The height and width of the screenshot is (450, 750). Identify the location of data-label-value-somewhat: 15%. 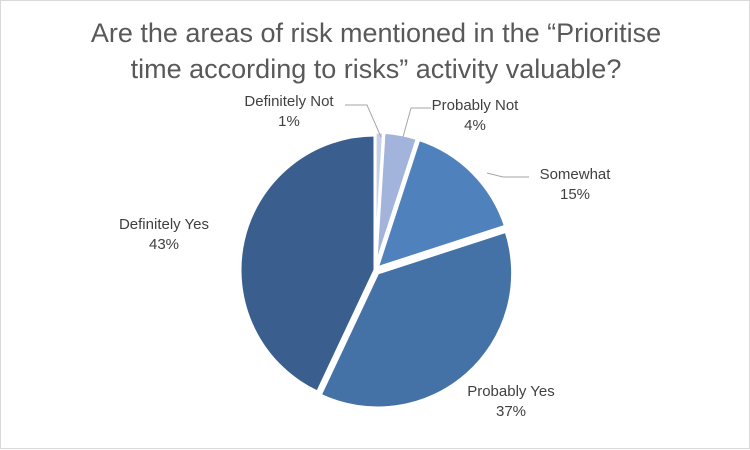
(575, 194).